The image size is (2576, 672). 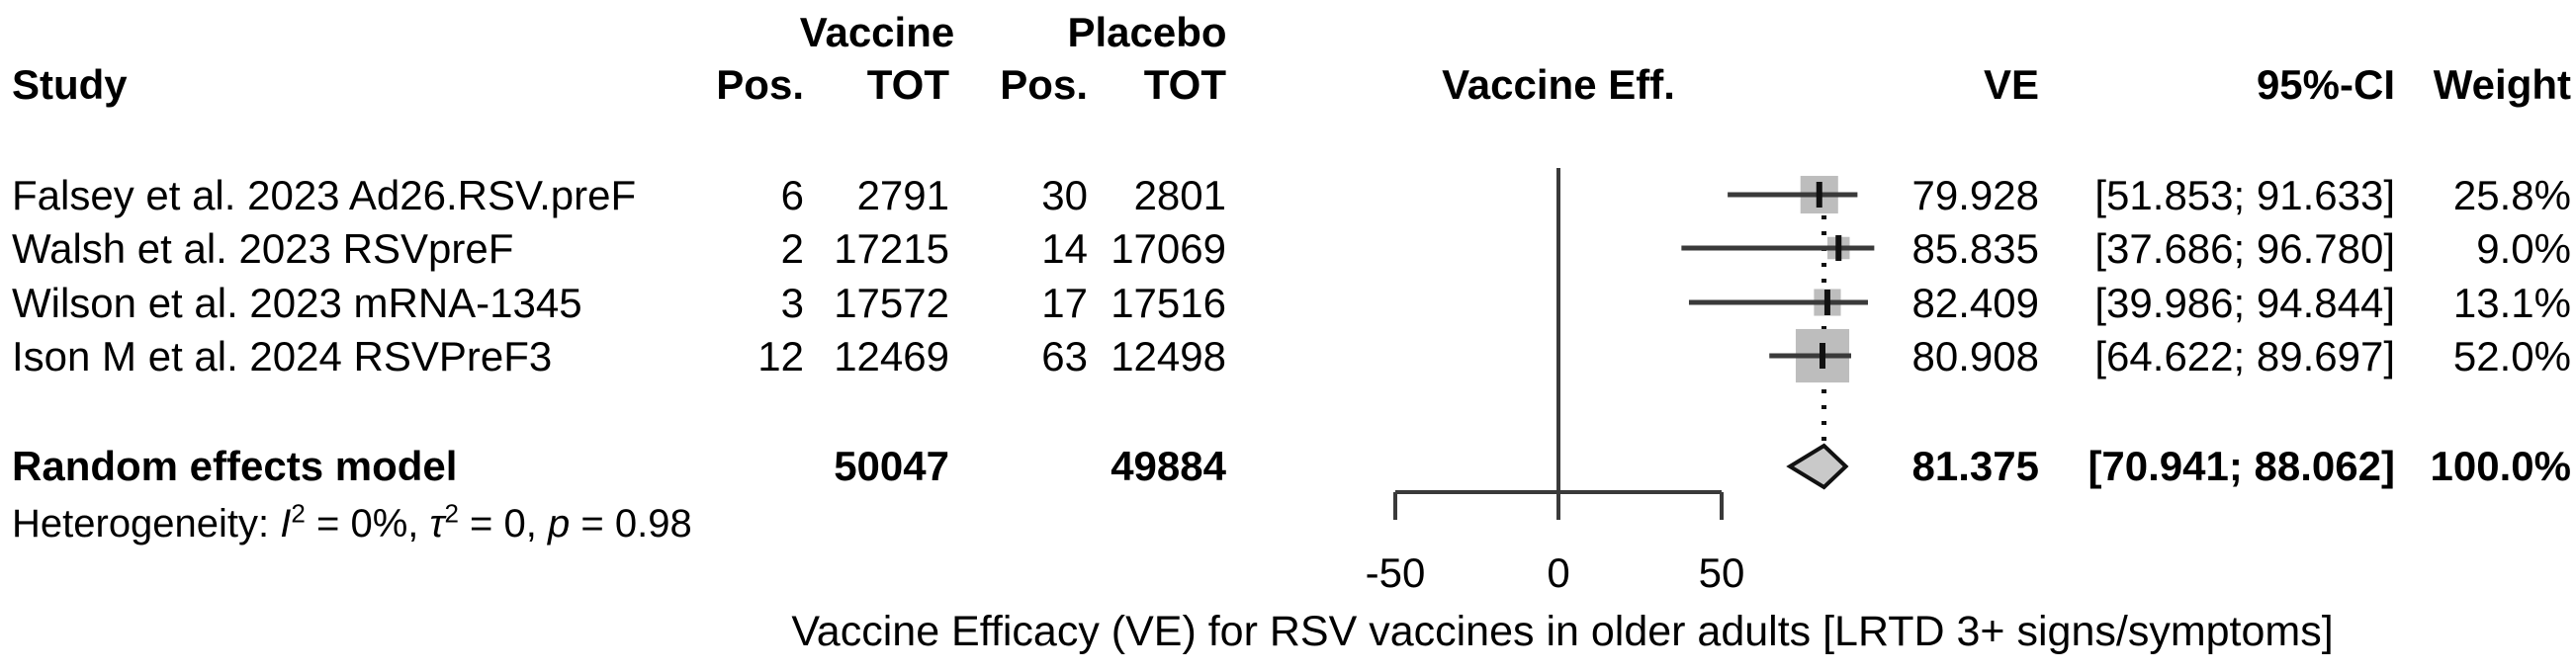 What do you see at coordinates (324, 195) in the screenshot?
I see `study-name: Falsey et al. 2023 Ad26.RSV.preF` at bounding box center [324, 195].